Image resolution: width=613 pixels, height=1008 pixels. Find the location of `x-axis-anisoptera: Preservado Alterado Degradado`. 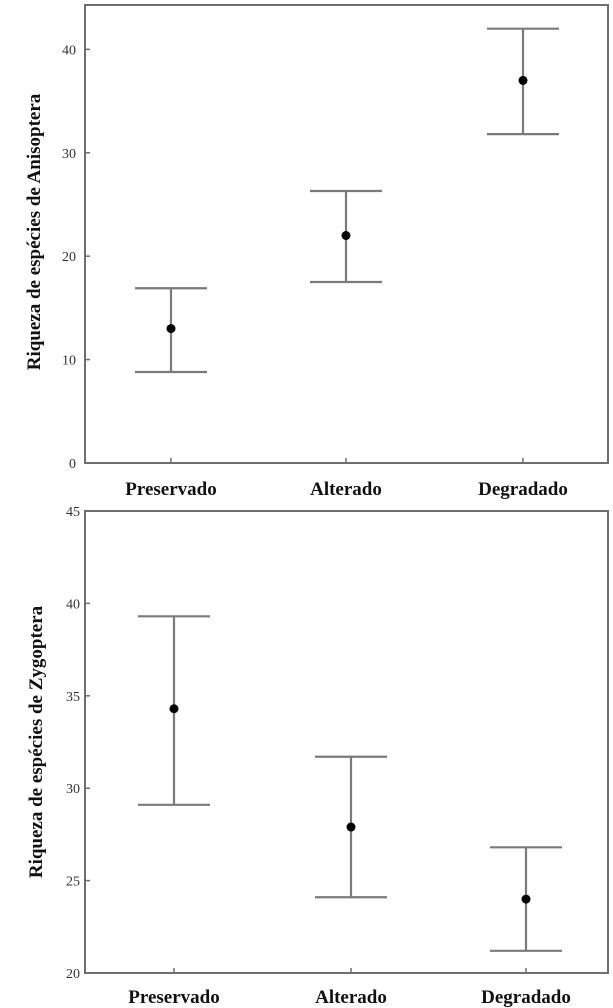

x-axis-anisoptera: Preservado Alterado Degradado is located at coordinates (346, 479).